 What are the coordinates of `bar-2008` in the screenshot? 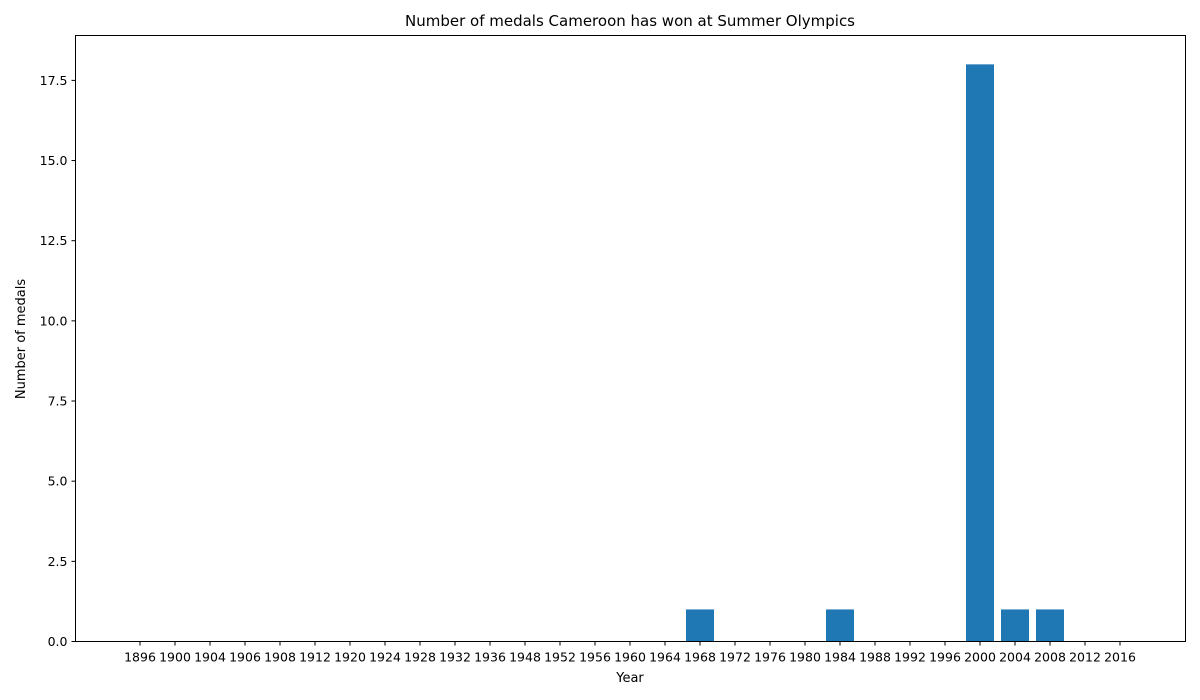 It's located at (1050, 625).